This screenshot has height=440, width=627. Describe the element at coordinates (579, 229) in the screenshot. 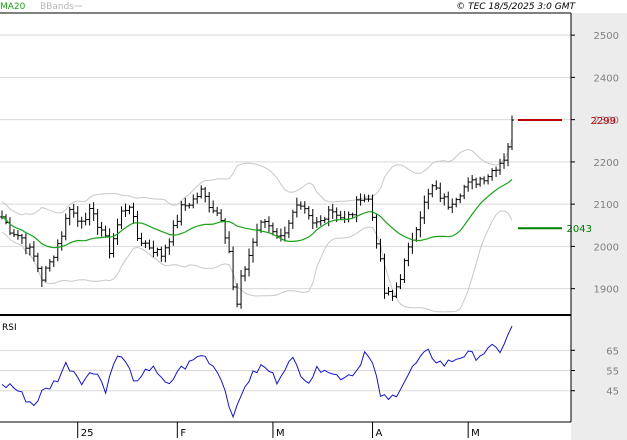

I see `marker-label: 2043` at that location.